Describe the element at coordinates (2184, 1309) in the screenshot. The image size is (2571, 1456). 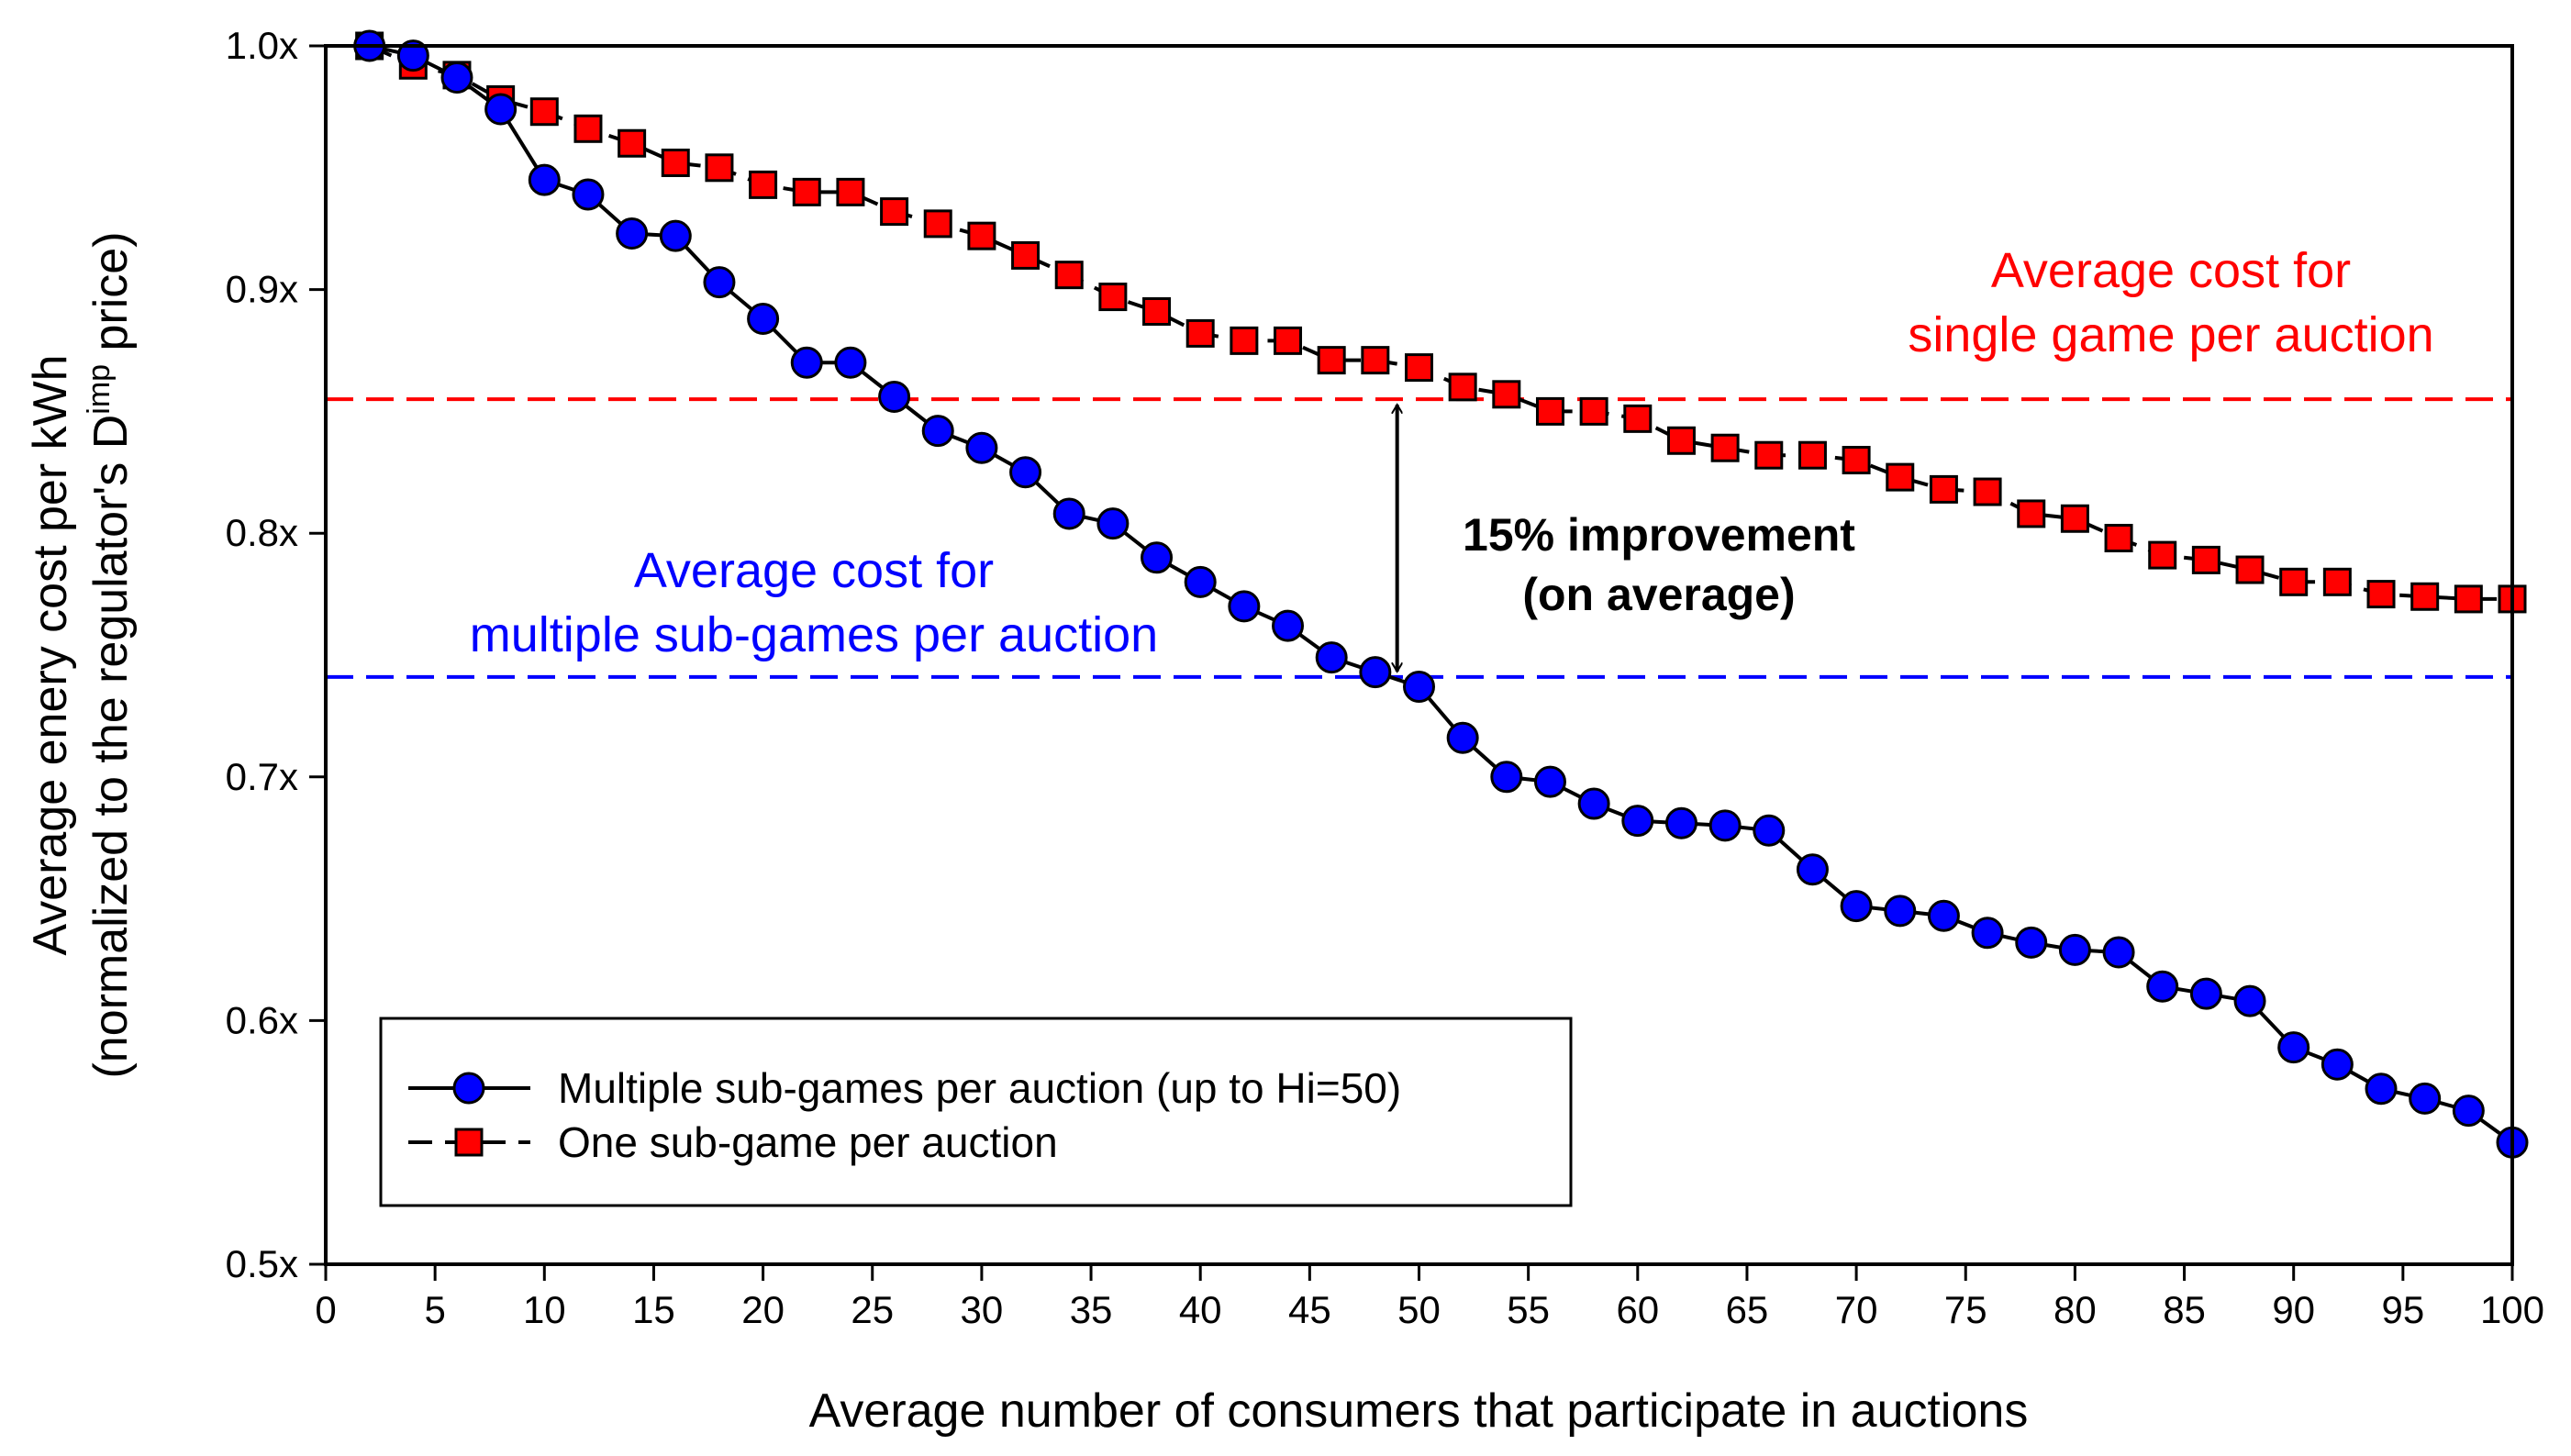
I see `x-tick-label: 85` at that location.